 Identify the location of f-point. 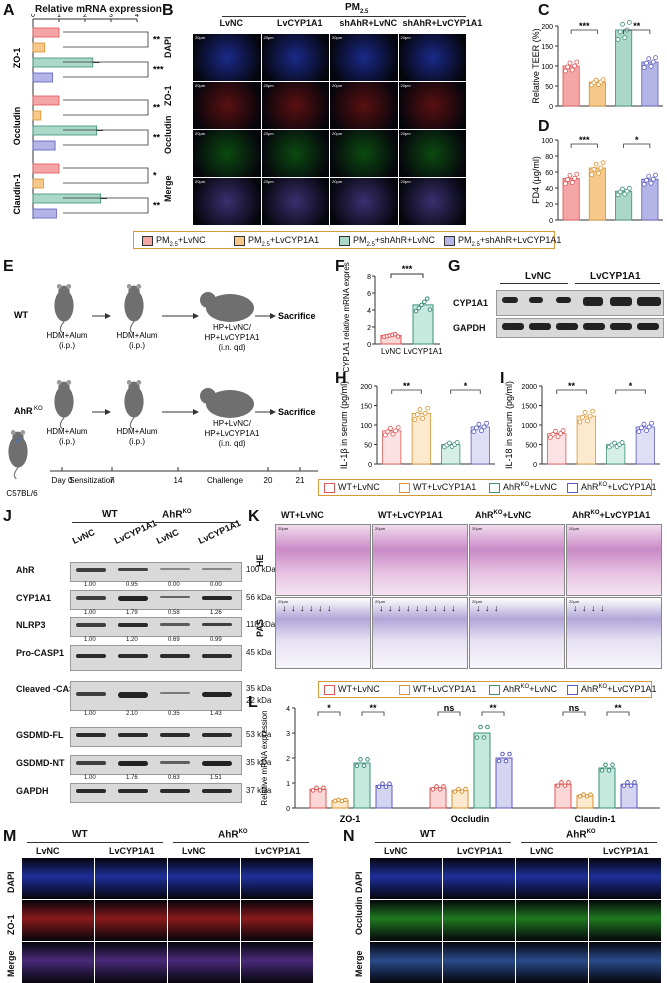
(395, 334).